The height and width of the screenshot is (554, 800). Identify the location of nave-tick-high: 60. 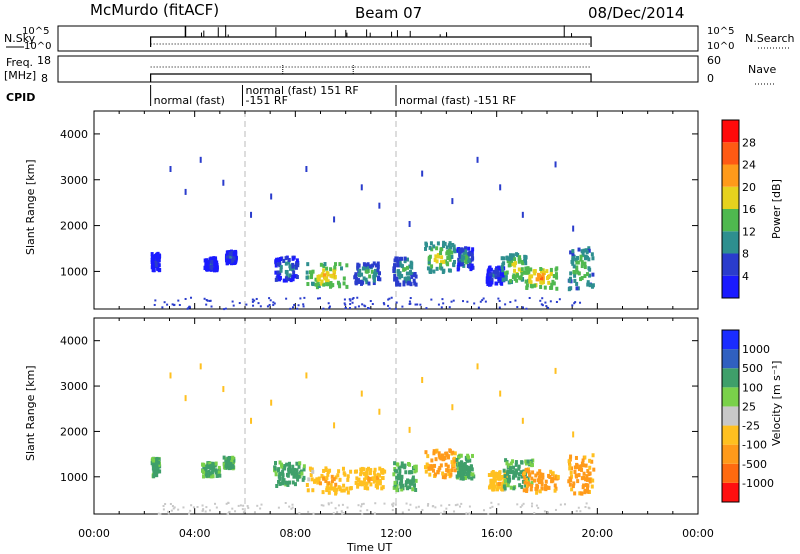
(714, 60).